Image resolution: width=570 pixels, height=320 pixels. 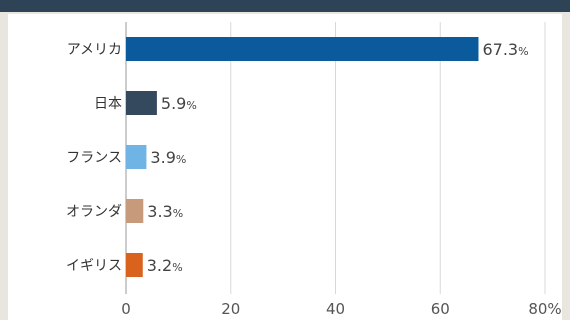 What do you see at coordinates (335, 309) in the screenshot?
I see `x-tick-label: 40` at bounding box center [335, 309].